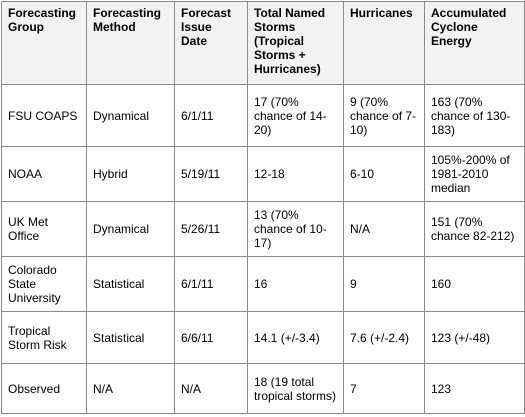 Image resolution: width=525 pixels, height=417 pixels. I want to click on header-forecasting-method: Forecasting Method, so click(130, 43).